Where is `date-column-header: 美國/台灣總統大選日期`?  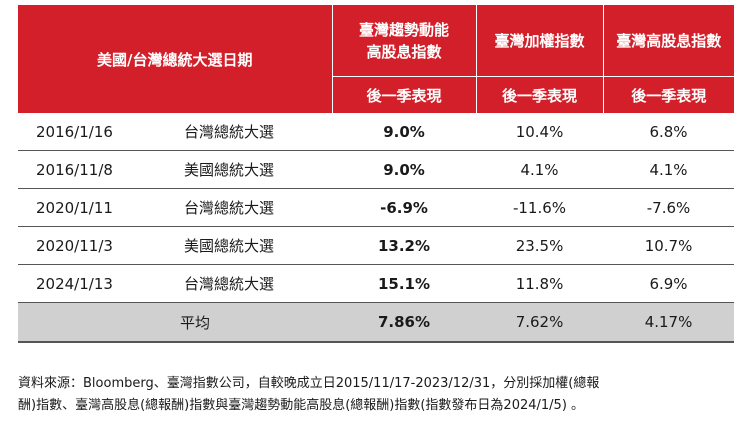
date-column-header: 美國/台灣總統大選日期 is located at coordinates (175, 59).